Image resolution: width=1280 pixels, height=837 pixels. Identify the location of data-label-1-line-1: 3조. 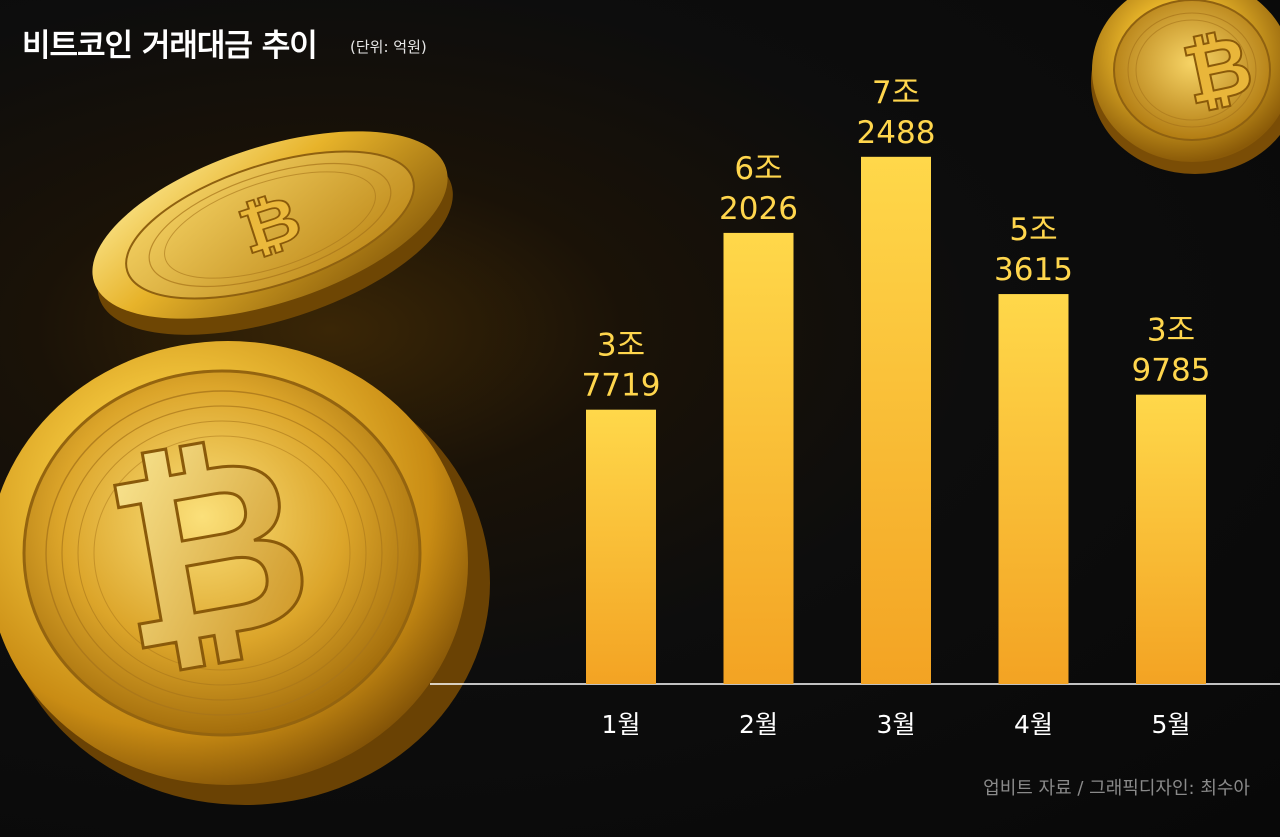
(621, 346).